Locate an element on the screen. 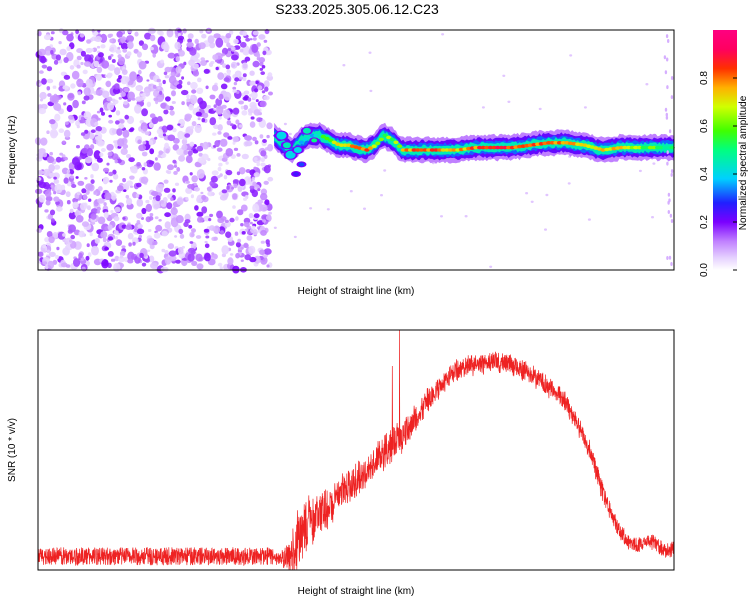 This screenshot has height=600, width=750. noise-speck is located at coordinates (640, 171).